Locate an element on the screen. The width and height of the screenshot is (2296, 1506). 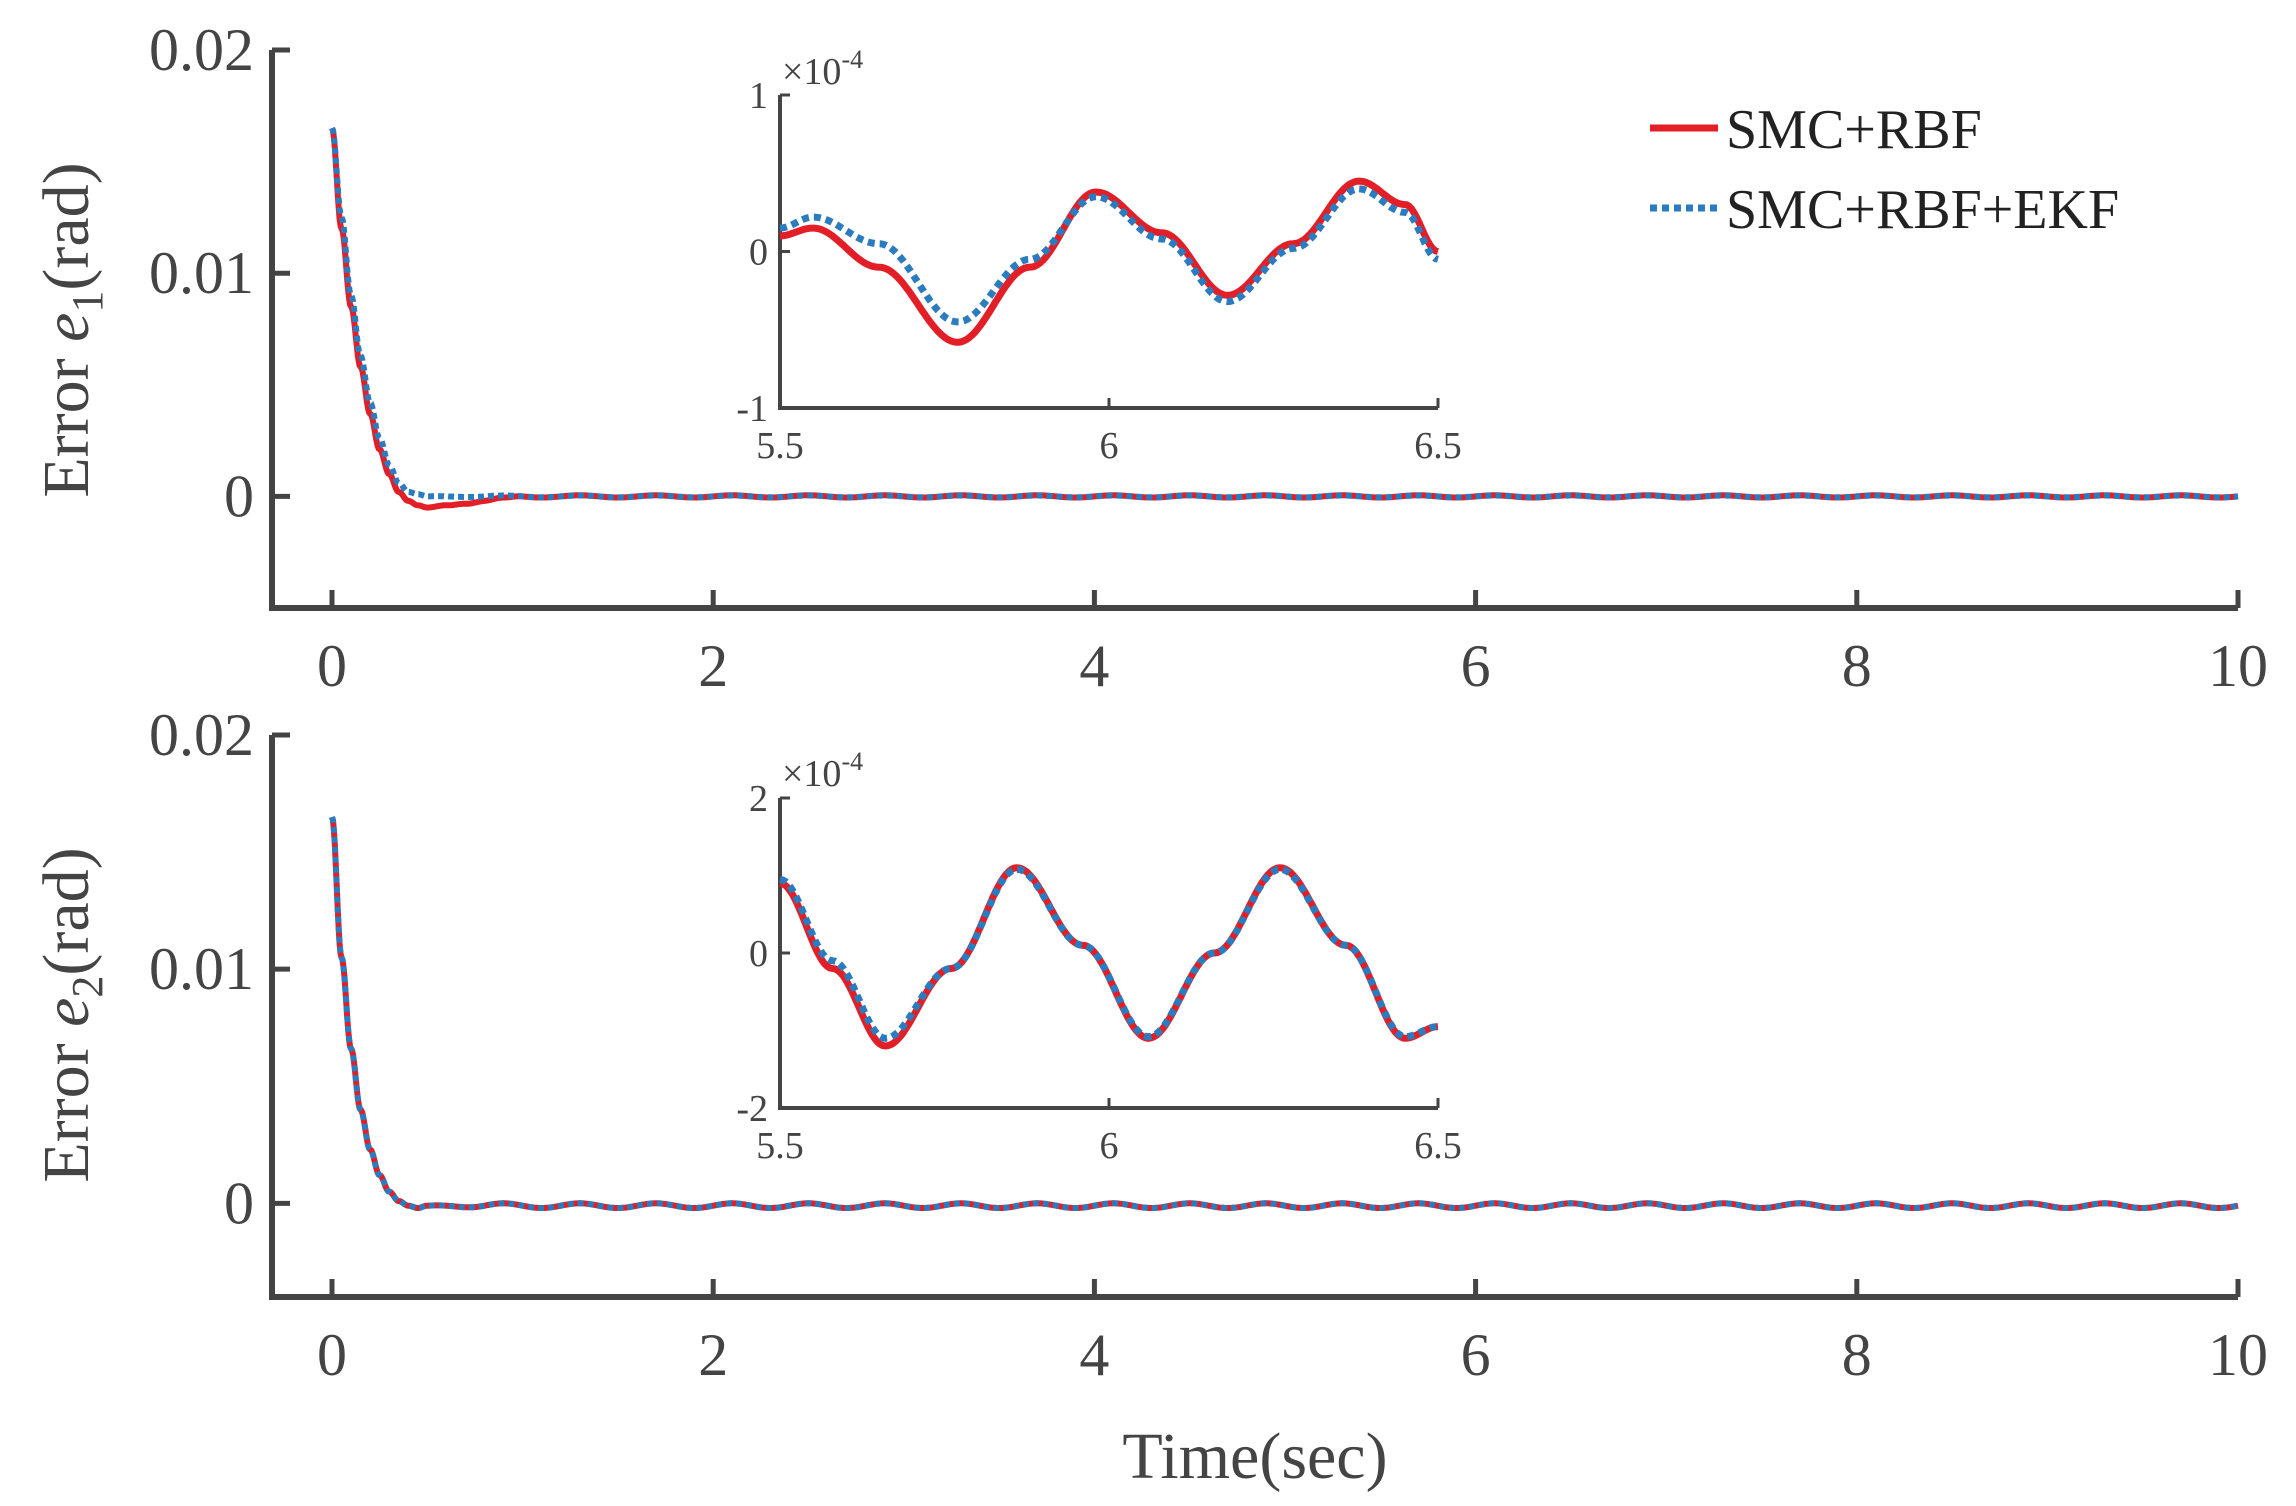
top-ytick-label: 0 is located at coordinates (239, 496).